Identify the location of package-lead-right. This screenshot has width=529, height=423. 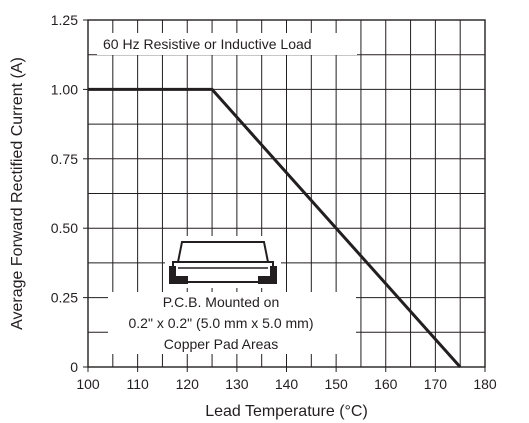
(267, 275).